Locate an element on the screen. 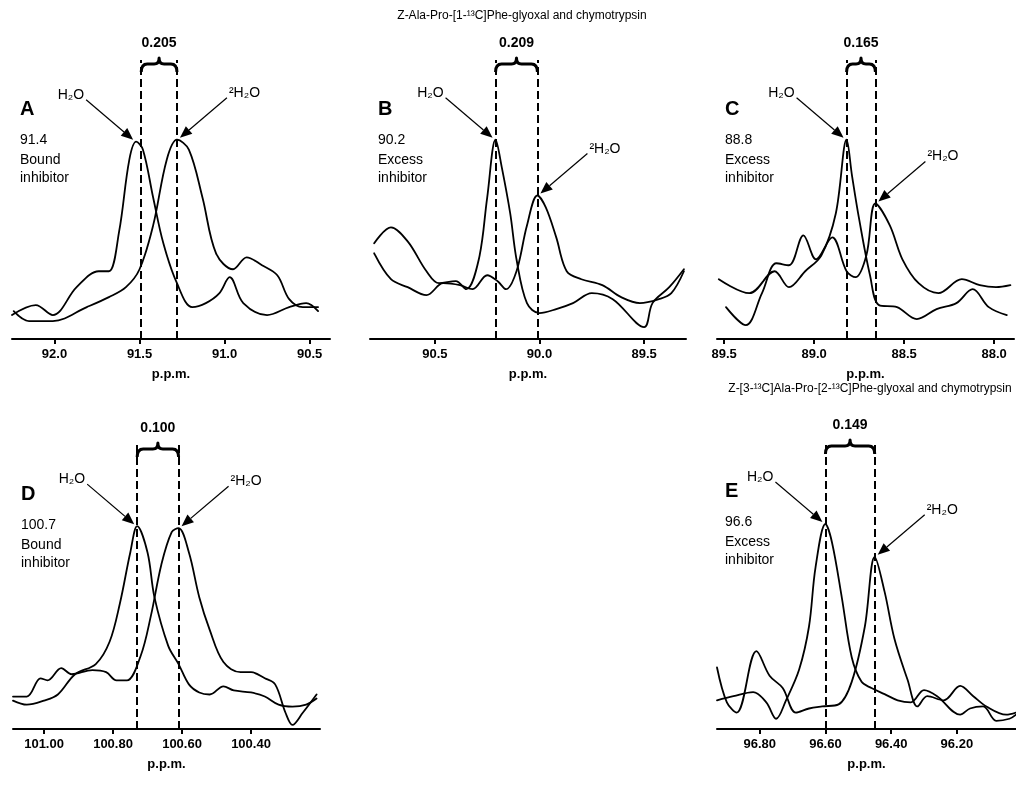 This screenshot has height=786, width=1016. x-tick-label: 96.80 is located at coordinates (759, 743).